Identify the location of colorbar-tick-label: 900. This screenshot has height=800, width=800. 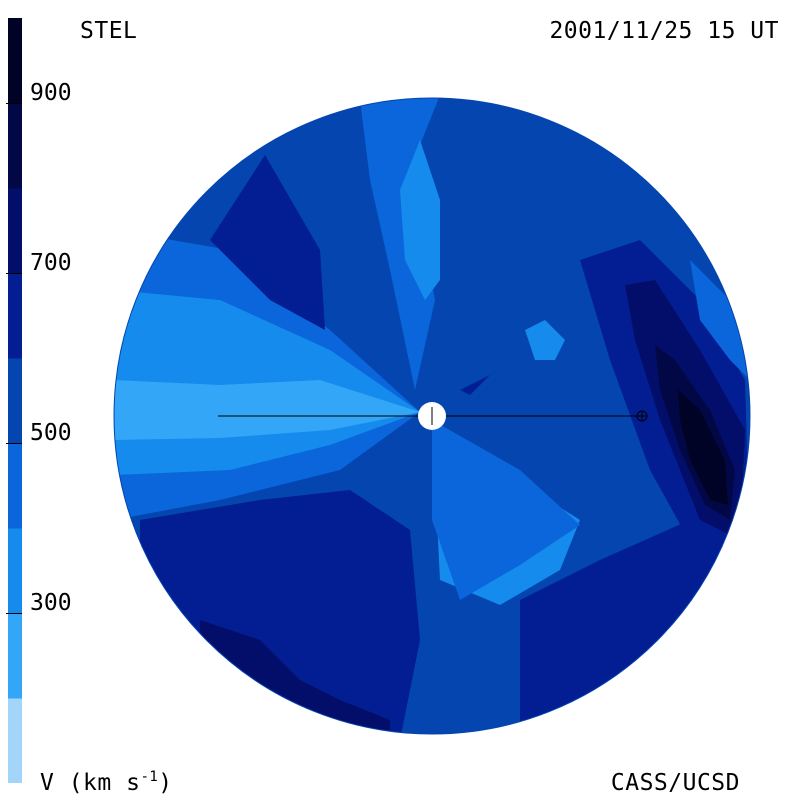
(51, 93).